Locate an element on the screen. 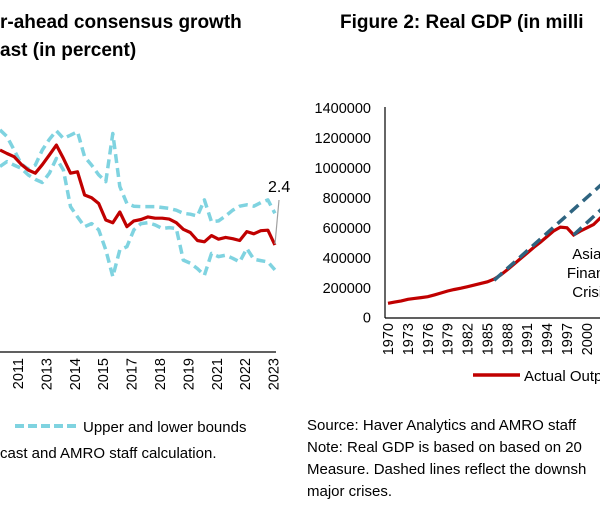 Image resolution: width=600 pixels, height=505 pixels. x-tick-label: 2013 is located at coordinates (47, 374).